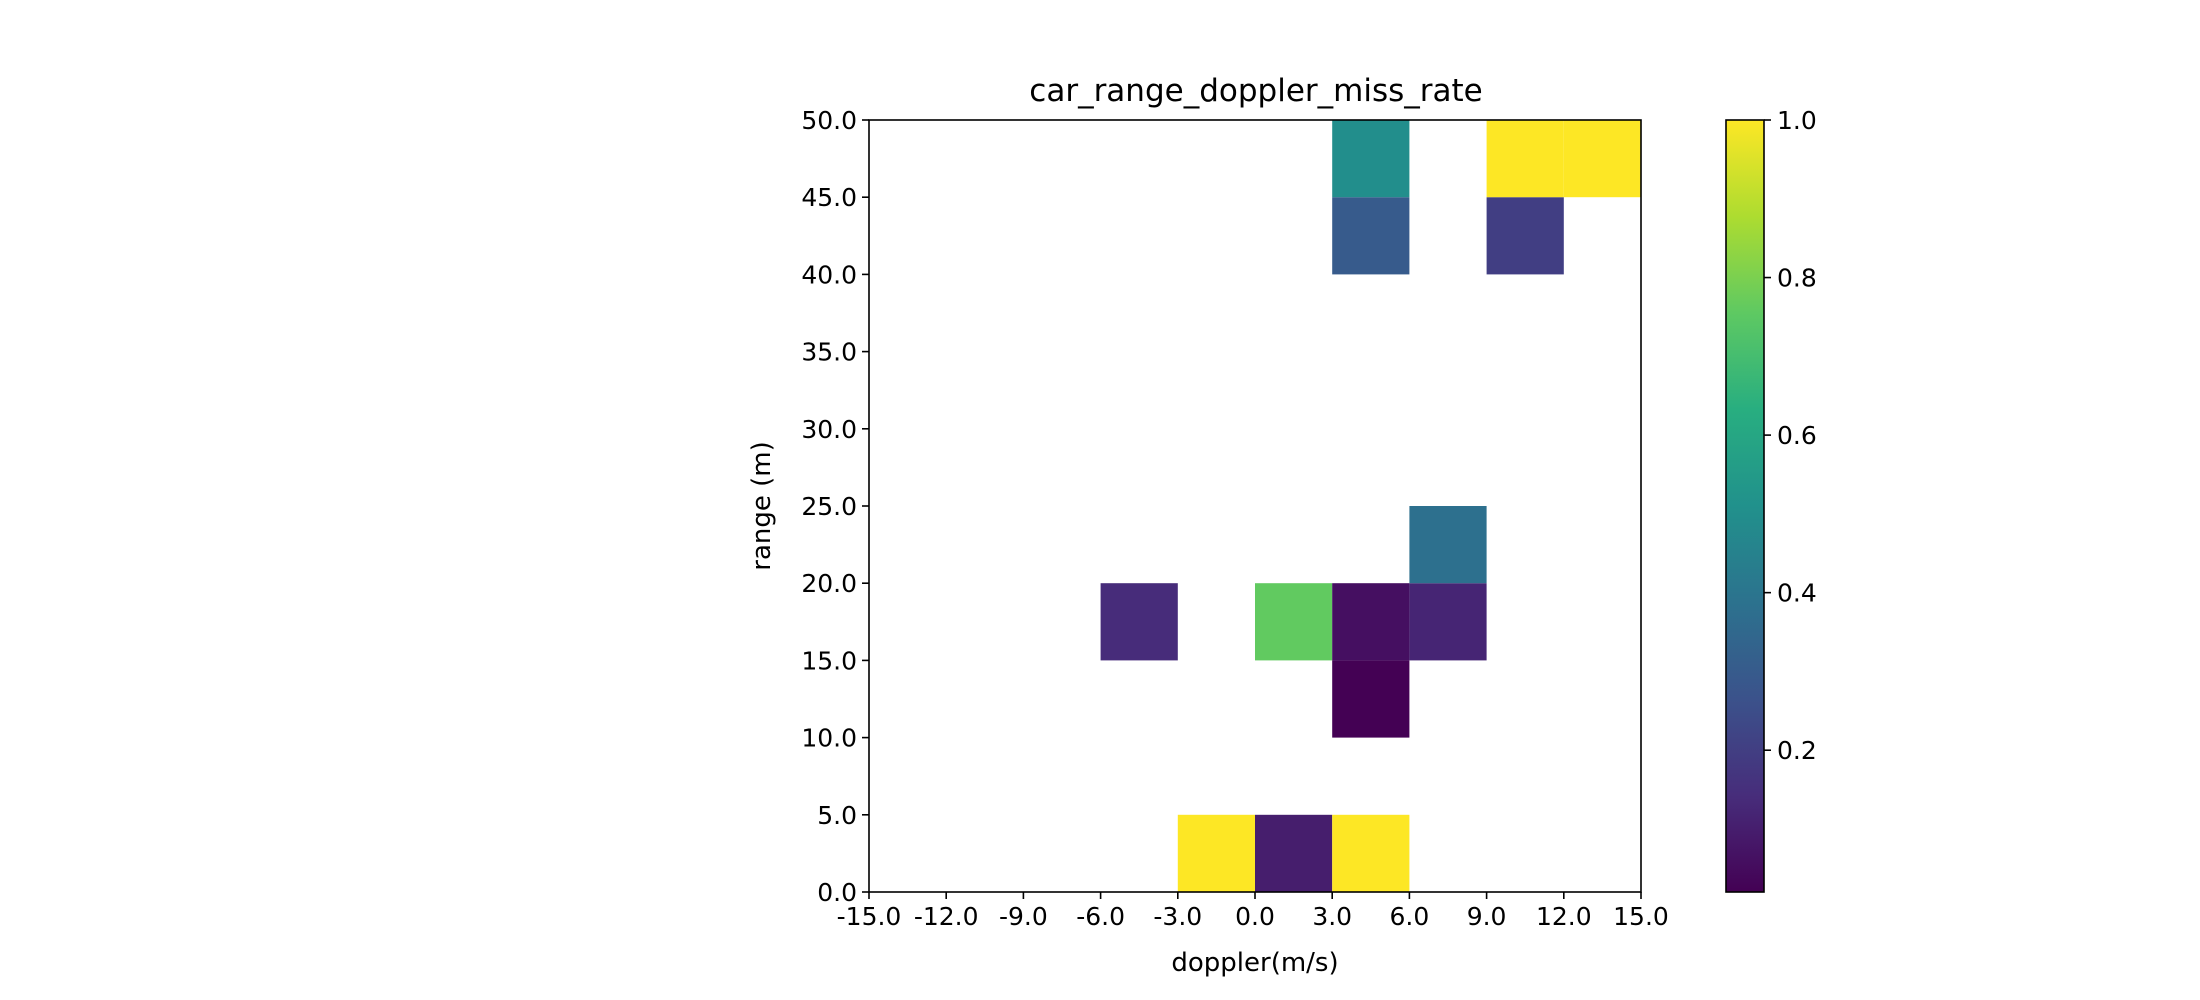 This screenshot has height=1000, width=2200. Describe the element at coordinates (1100, 916) in the screenshot. I see `x-tick-label-3: -6.0` at that location.